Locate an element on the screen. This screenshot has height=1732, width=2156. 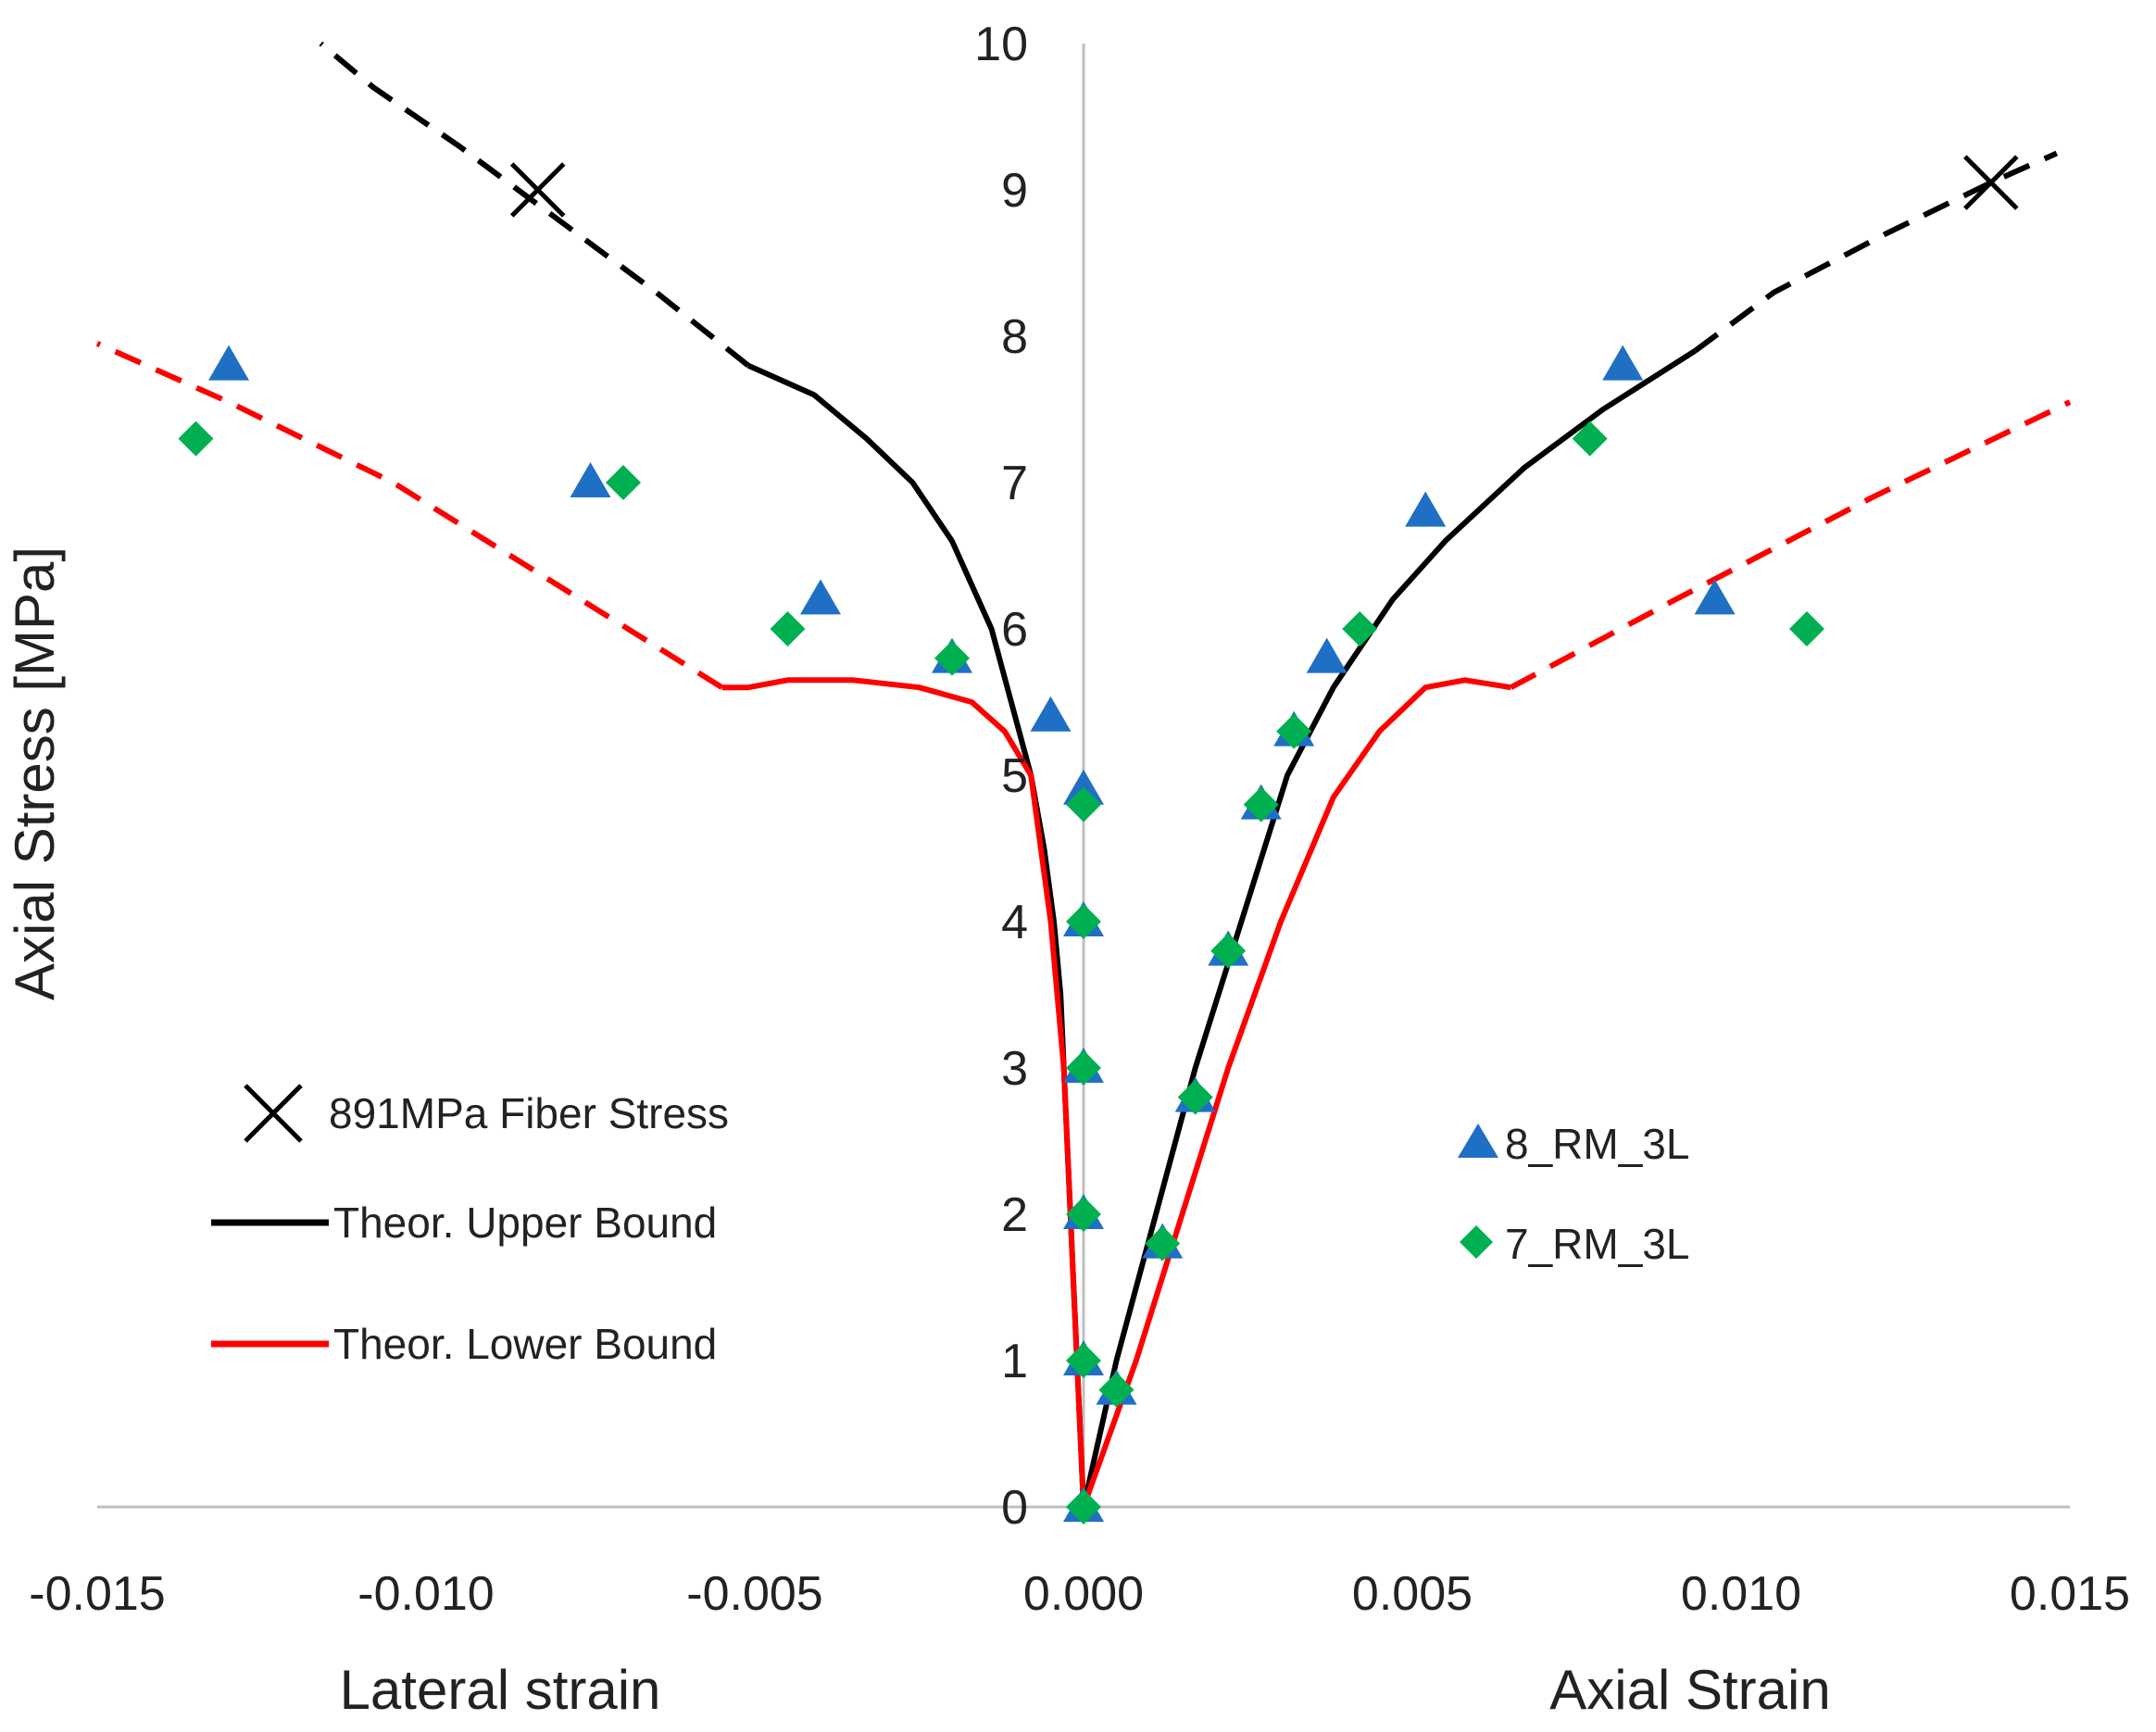
legend-item-fiber-stress: 891MPa Fiber Stress is located at coordinates (486, 1113).